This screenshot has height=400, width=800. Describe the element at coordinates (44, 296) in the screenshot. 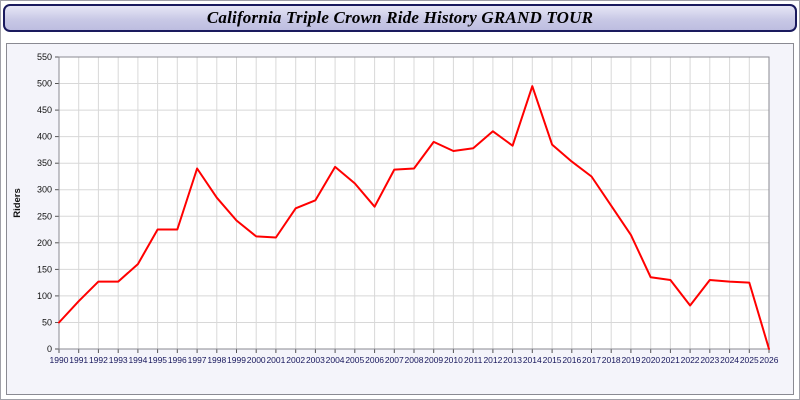

I see `y-tick-label: 100` at that location.